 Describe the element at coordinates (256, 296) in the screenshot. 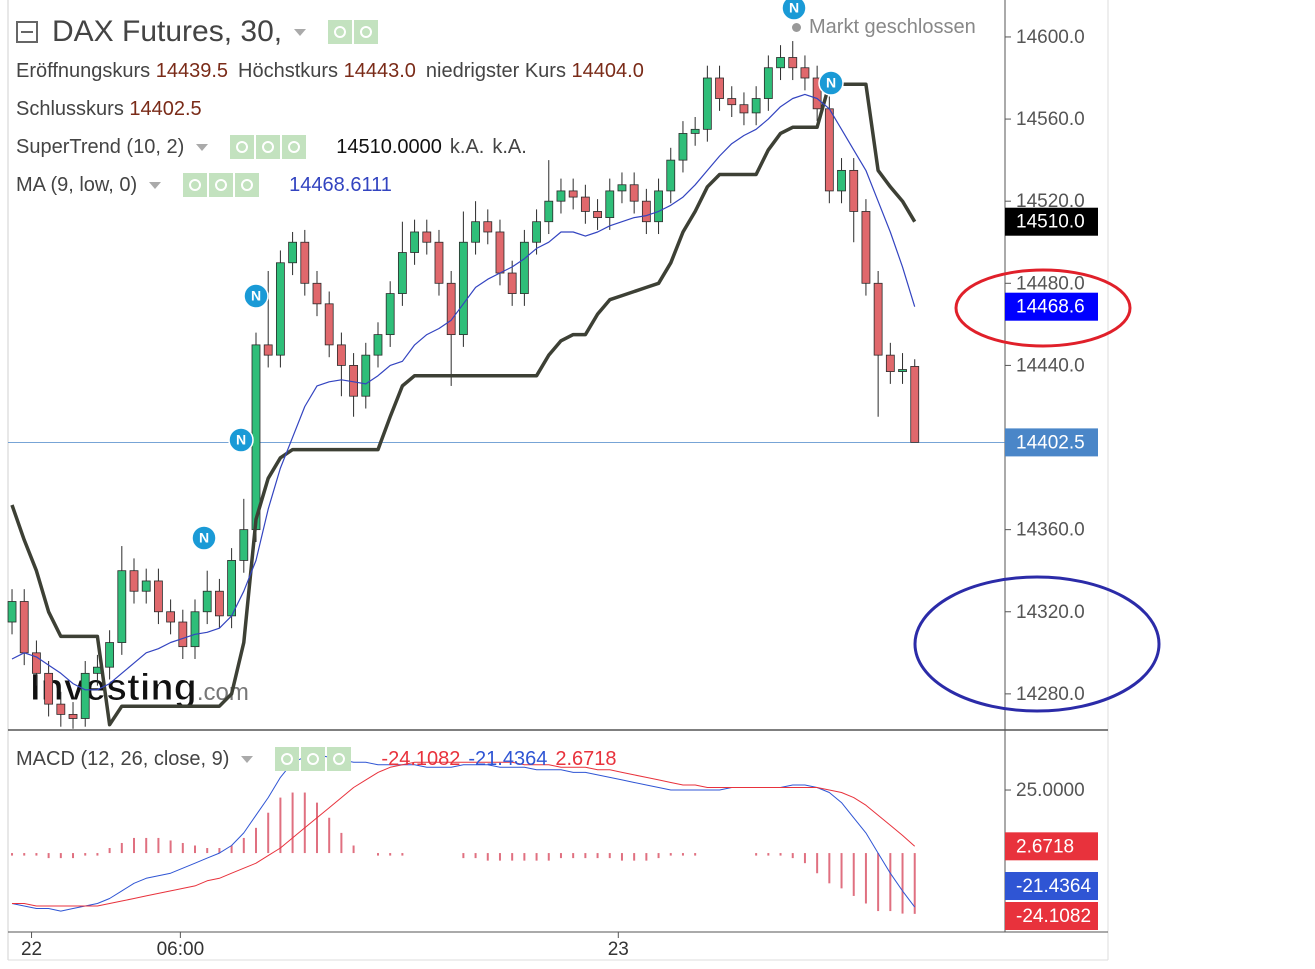

I see `news-marker-label: N` at that location.